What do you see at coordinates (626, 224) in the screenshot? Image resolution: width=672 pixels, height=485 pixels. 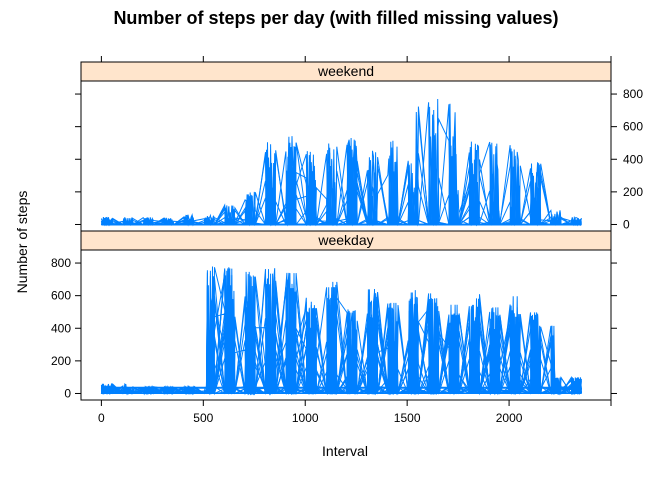 I see `y-tick-label-weekend-0: 0` at bounding box center [626, 224].